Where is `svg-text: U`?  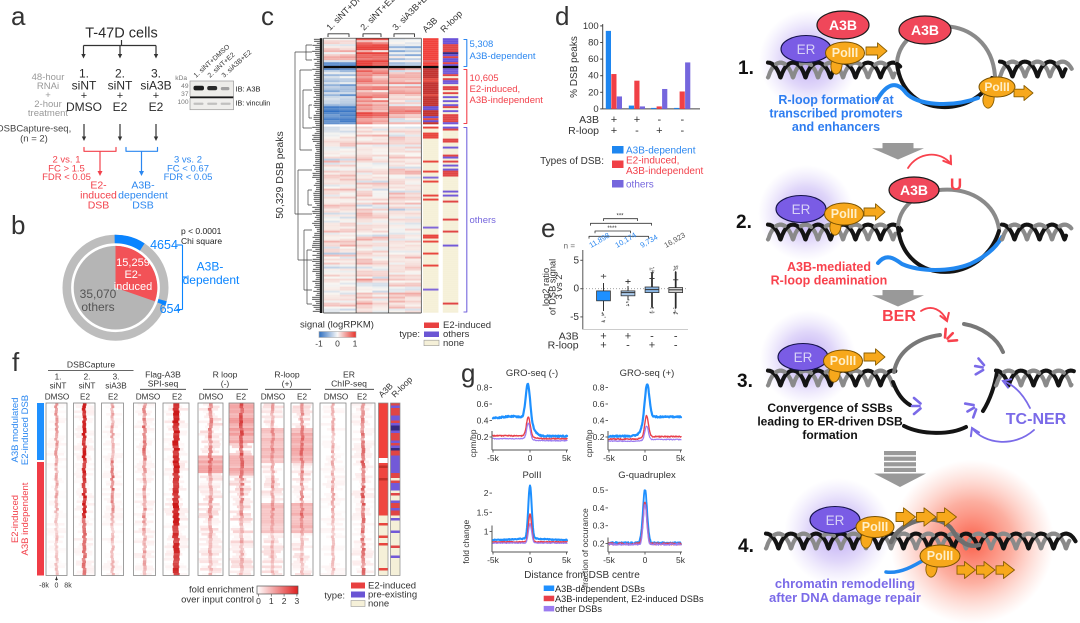
svg-text: U is located at coordinates (956, 184).